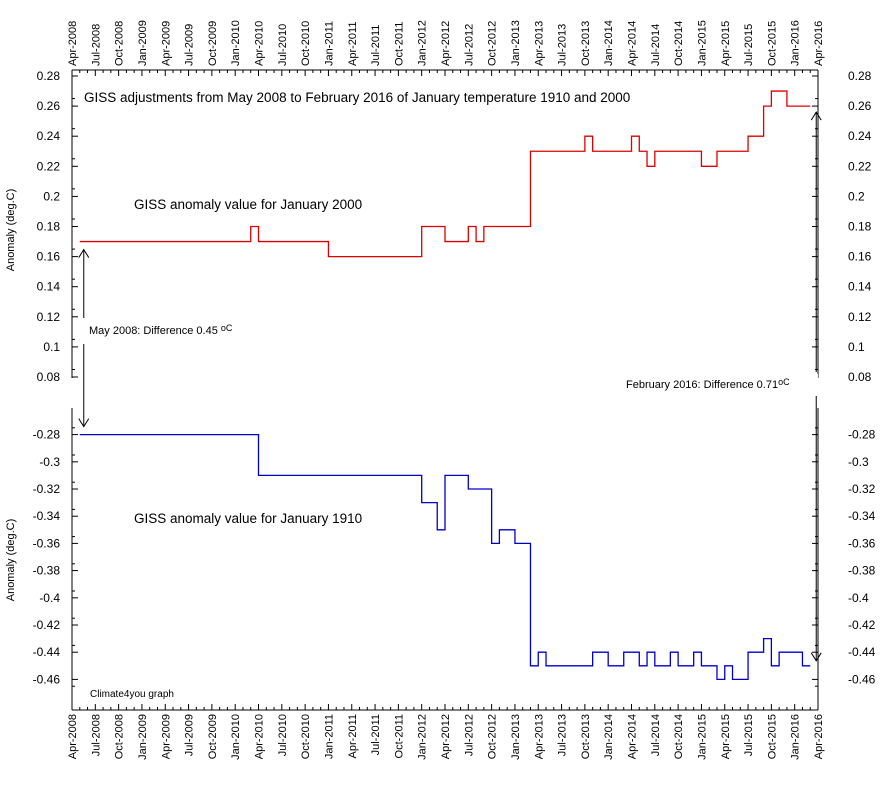  I want to click on annotation-may2008-bg, so click(171, 330).